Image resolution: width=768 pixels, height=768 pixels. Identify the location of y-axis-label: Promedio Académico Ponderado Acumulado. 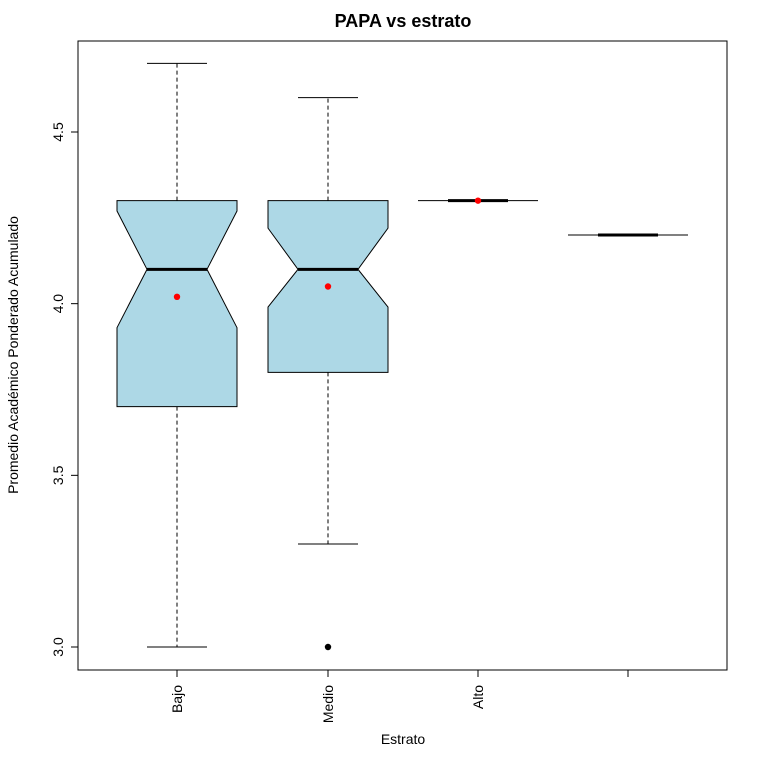
(13, 355).